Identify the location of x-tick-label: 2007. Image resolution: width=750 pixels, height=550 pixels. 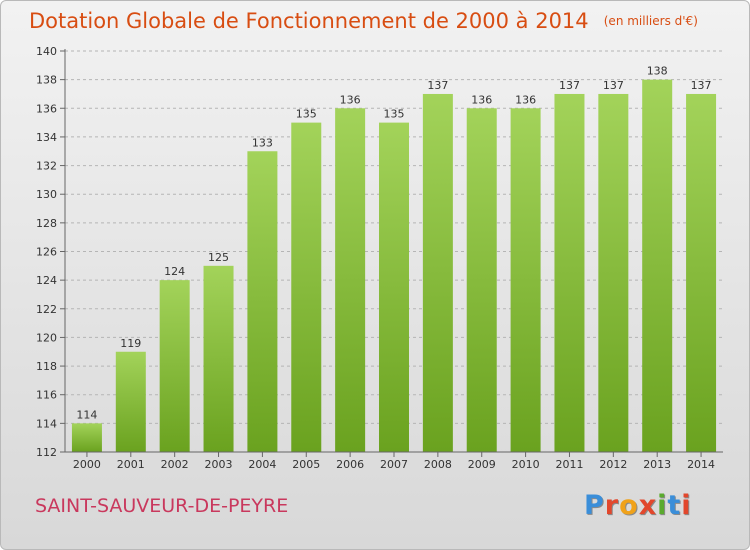
(394, 464).